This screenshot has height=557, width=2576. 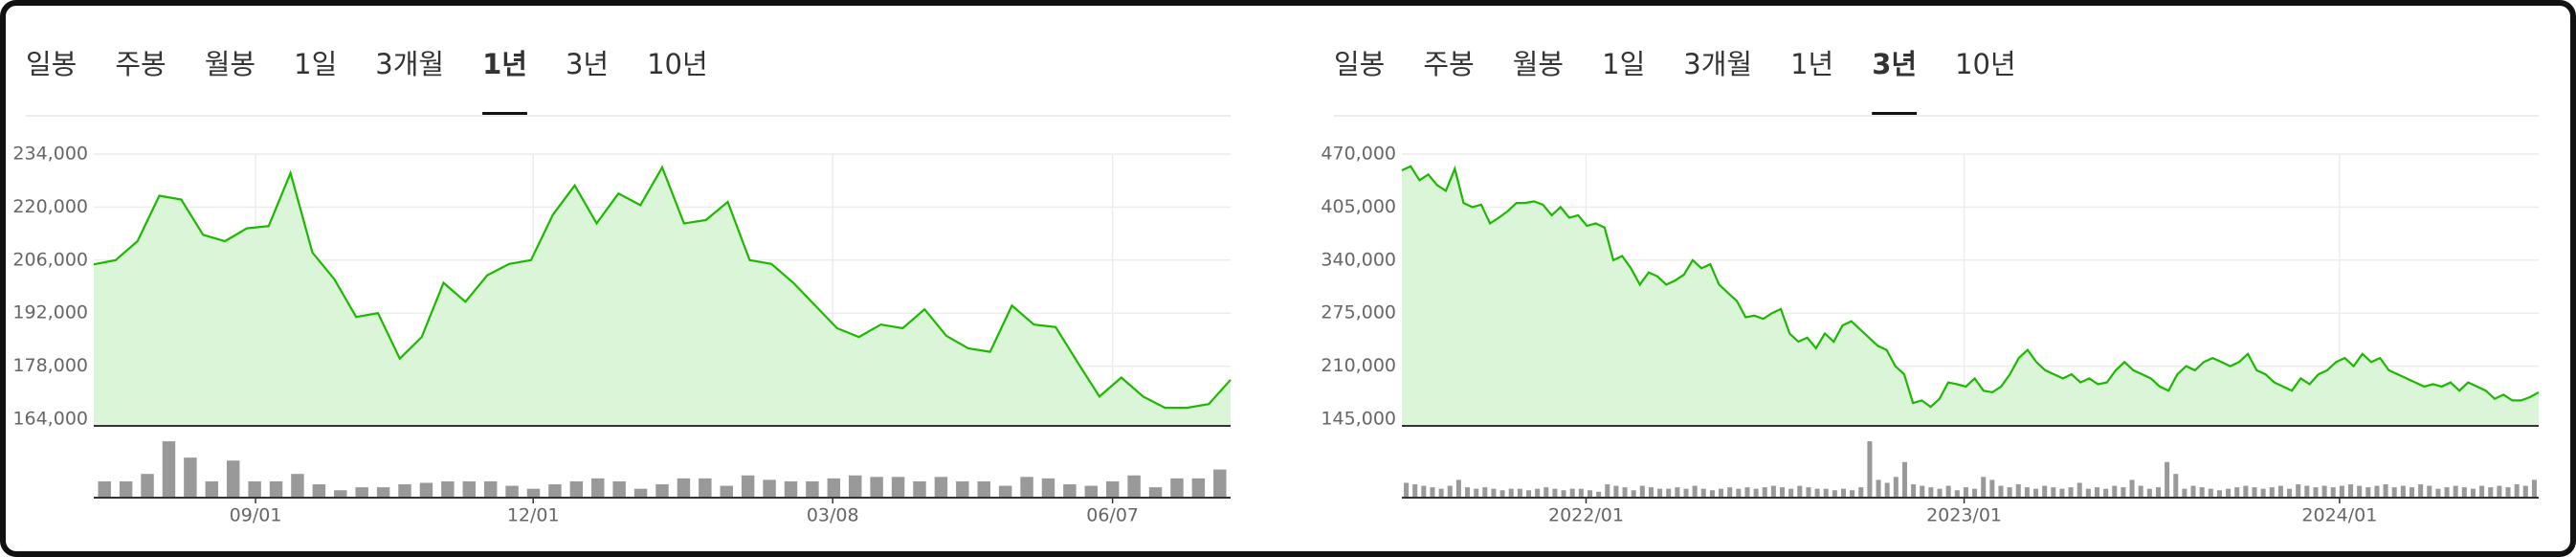 What do you see at coordinates (1964, 515) in the screenshot?
I see `x-tick-label: 2023/01` at bounding box center [1964, 515].